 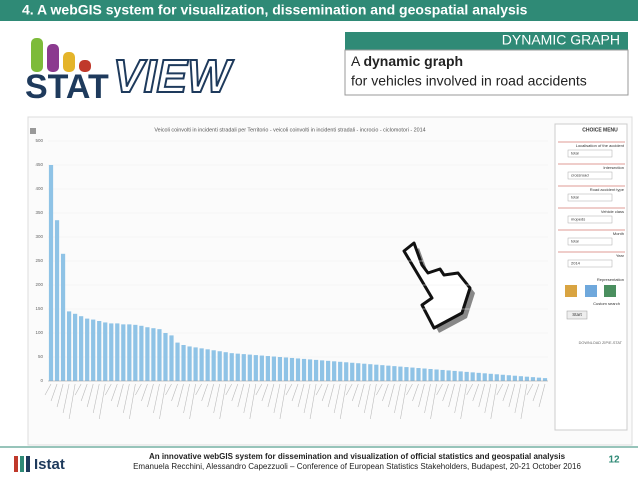 What do you see at coordinates (600, 130) in the screenshot?
I see `menu-title: CHOICE MENU` at bounding box center [600, 130].